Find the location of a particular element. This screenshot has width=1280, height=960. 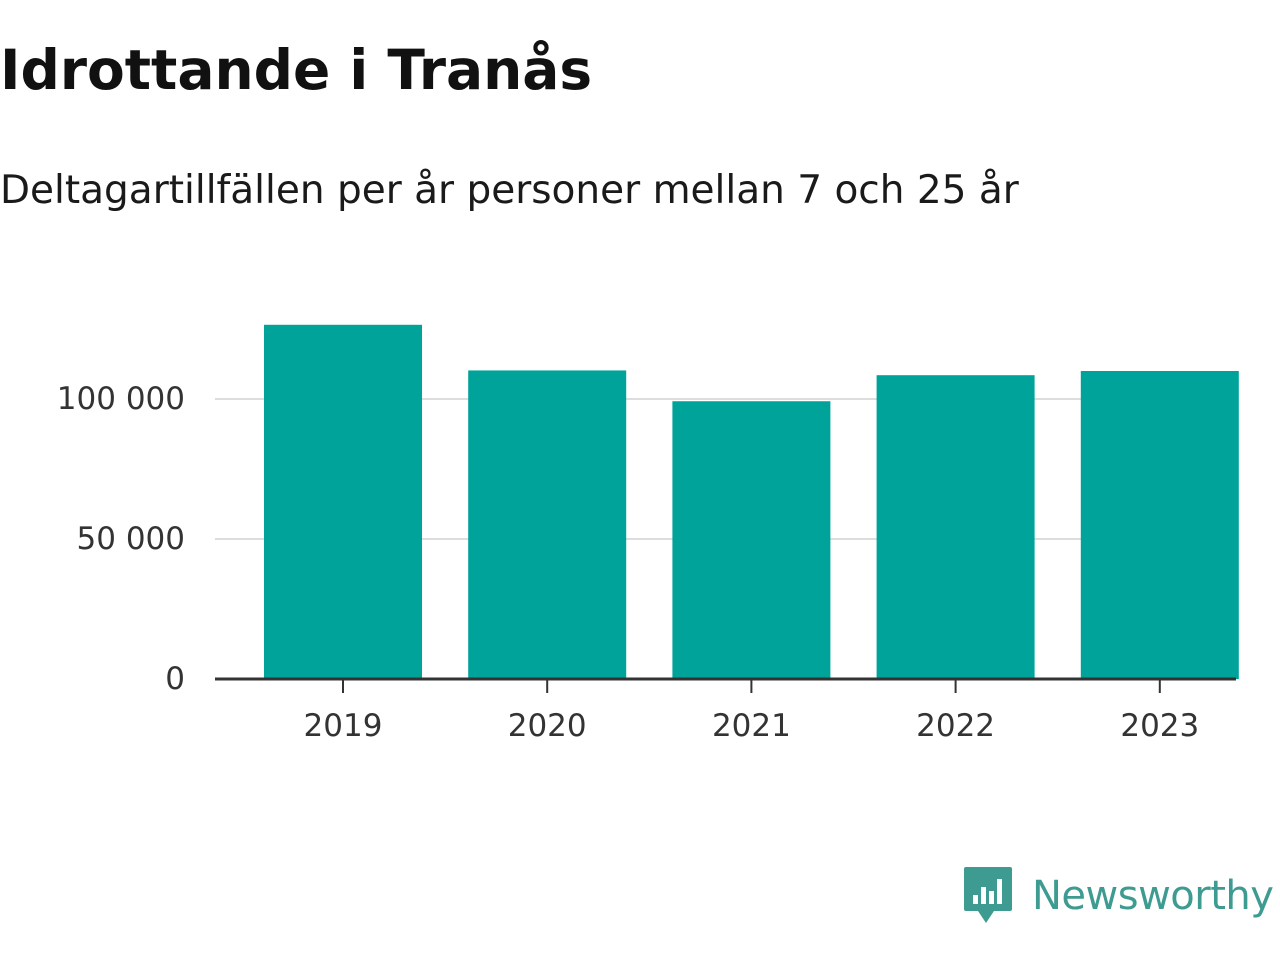

bar-2020 is located at coordinates (547, 524).